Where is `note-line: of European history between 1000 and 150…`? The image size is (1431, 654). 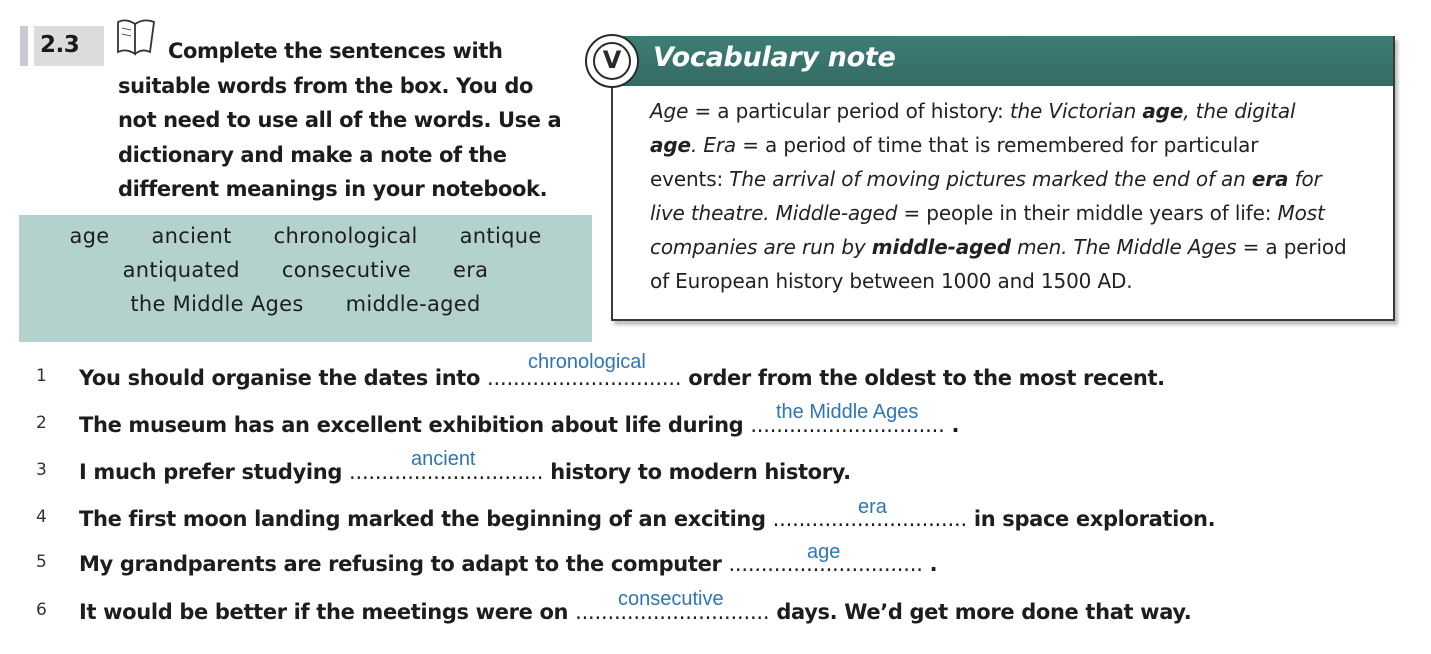 note-line: of European history between 1000 and 150… is located at coordinates (891, 281).